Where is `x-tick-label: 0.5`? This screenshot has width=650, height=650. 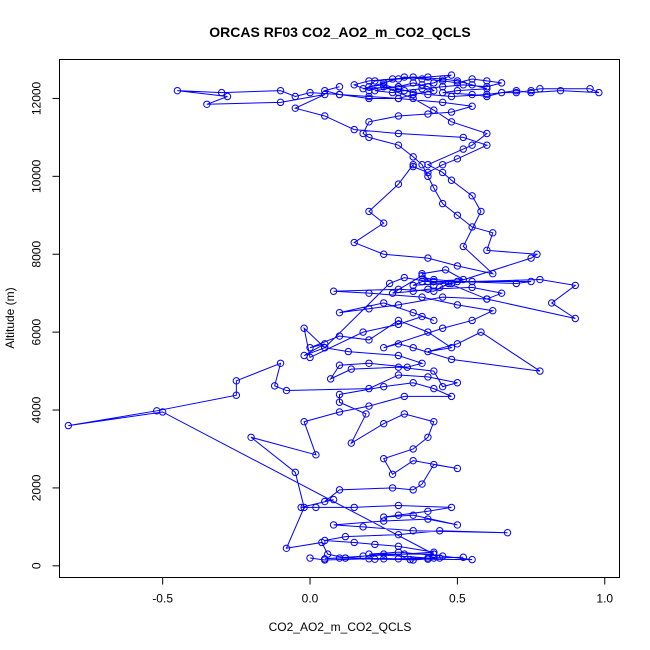
x-tick-label: 0.5 is located at coordinates (457, 599).